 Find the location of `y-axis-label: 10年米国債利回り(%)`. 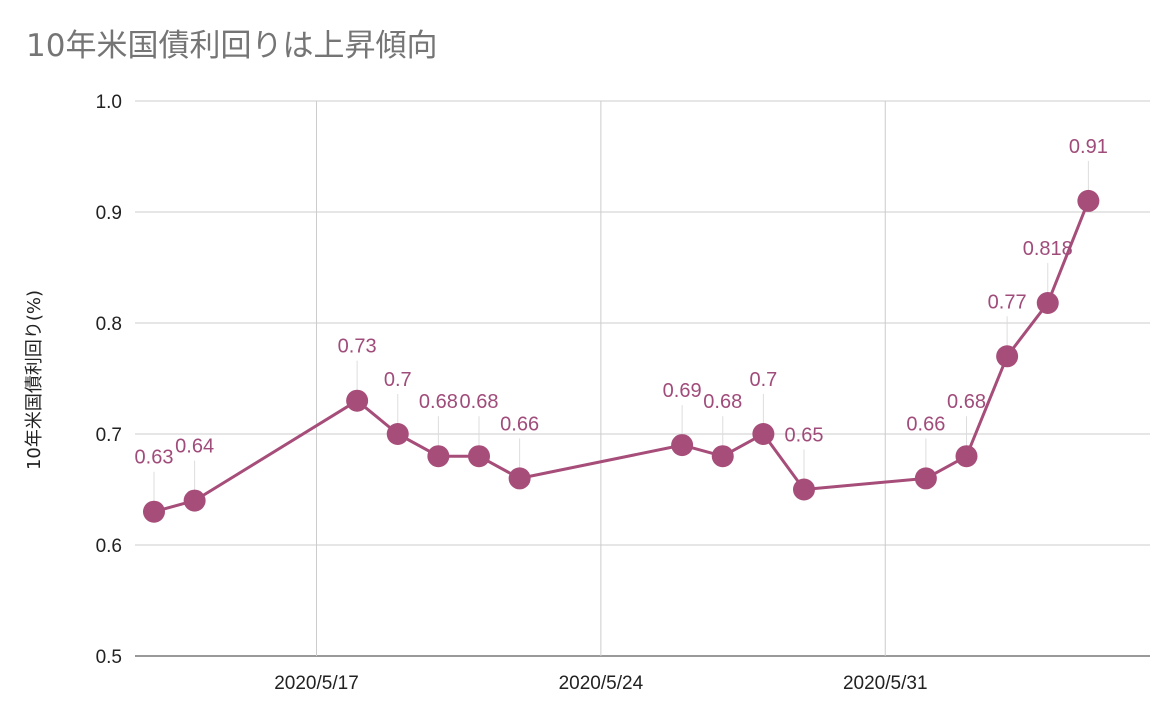

y-axis-label: 10年米国債利回り(%) is located at coordinates (34, 380).